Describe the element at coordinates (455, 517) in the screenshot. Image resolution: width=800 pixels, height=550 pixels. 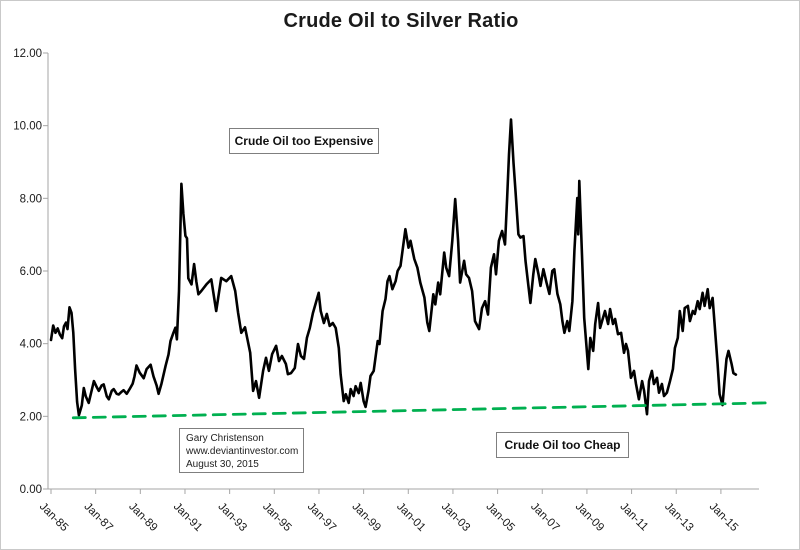
I see `x-tick-label: Jan-03` at that location.